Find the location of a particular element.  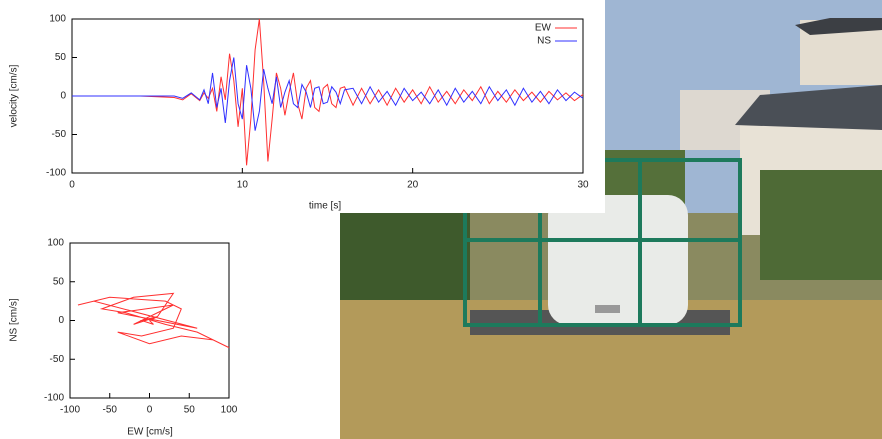

legend-label: EW is located at coordinates (543, 28).